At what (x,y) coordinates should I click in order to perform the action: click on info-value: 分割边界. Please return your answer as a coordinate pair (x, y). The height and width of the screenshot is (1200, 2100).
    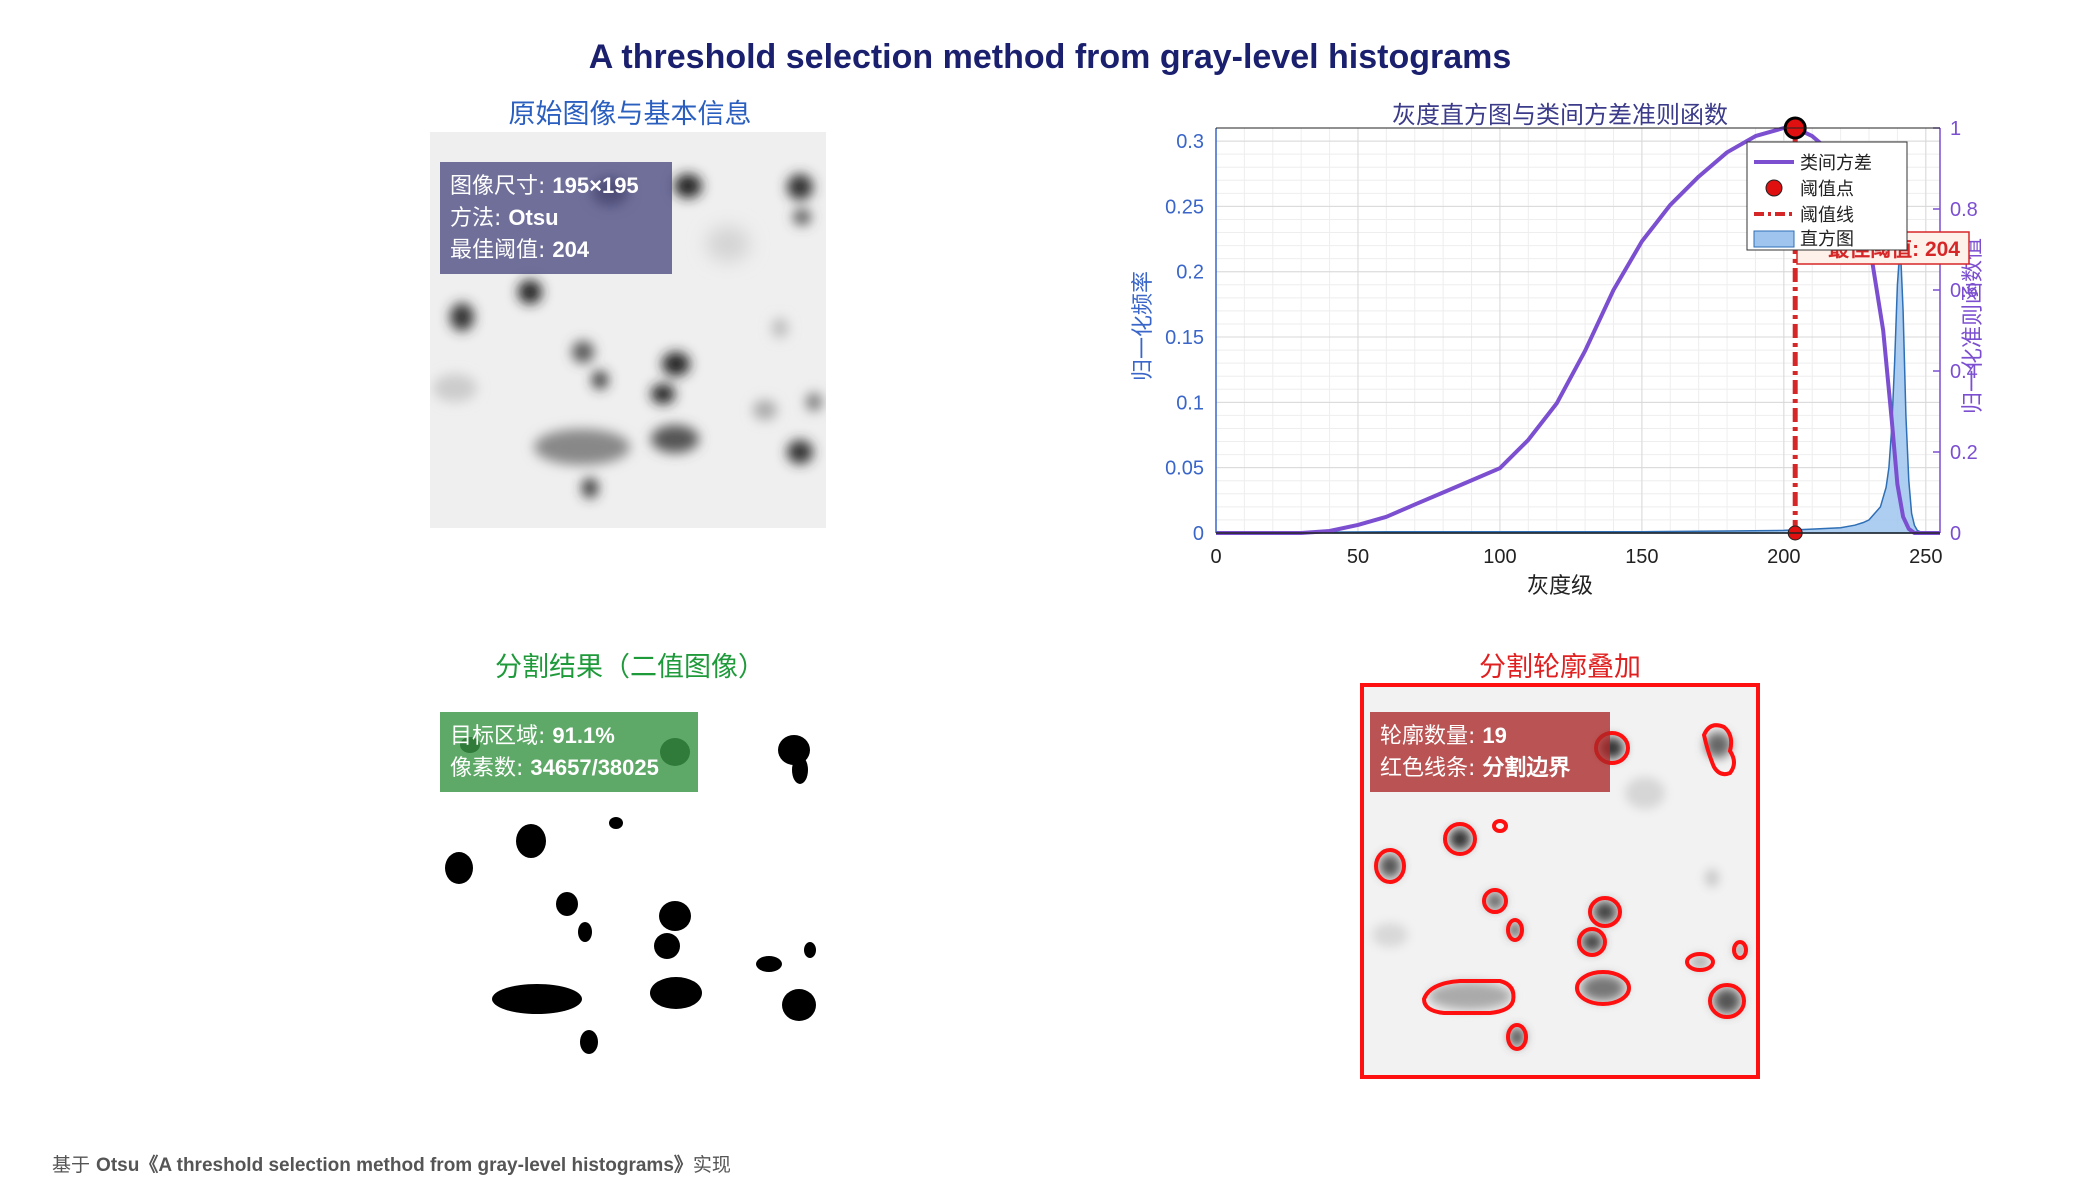
    Looking at the image, I should click on (1526, 767).